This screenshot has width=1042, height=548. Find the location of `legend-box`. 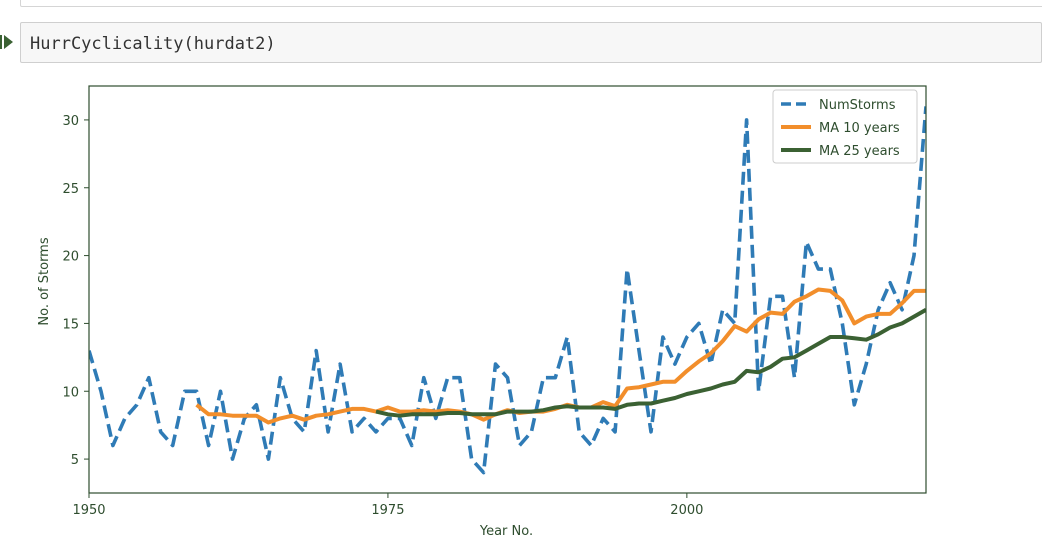

legend-box is located at coordinates (845, 126).